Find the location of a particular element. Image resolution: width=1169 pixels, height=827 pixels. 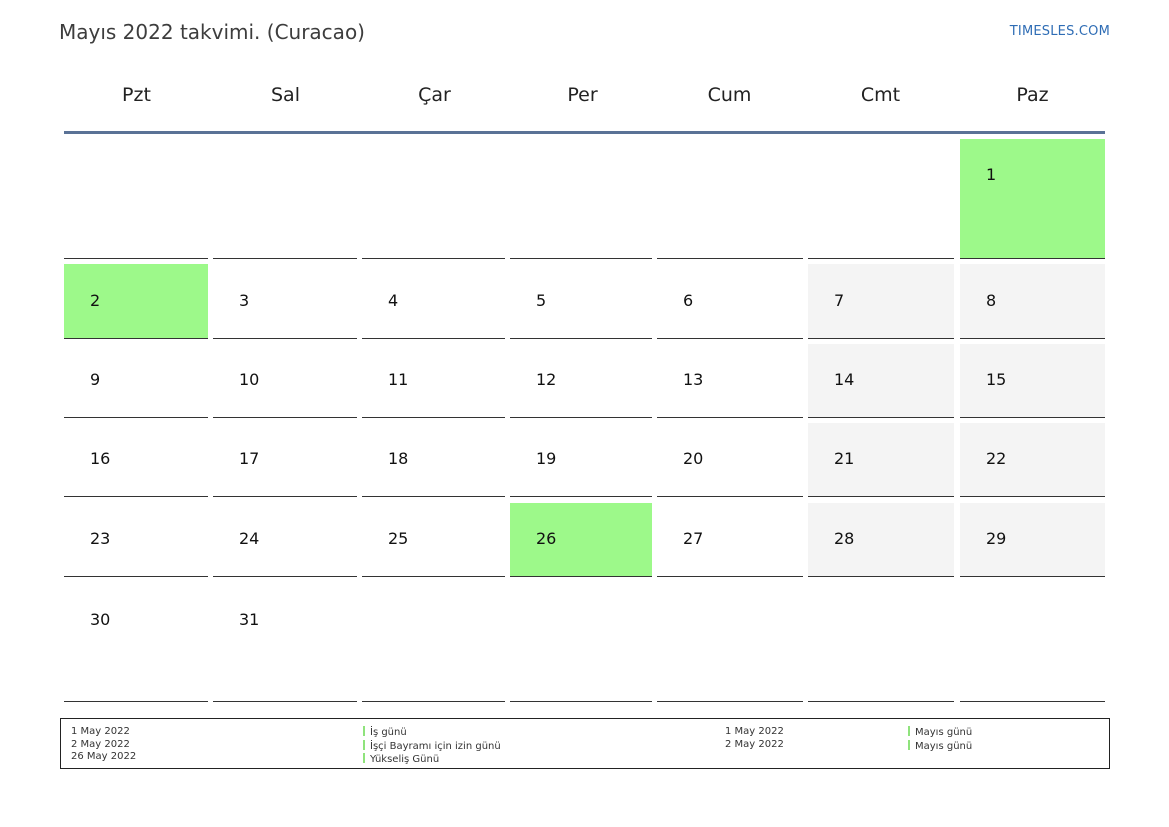

weekday-sun: Paz is located at coordinates (1032, 95).